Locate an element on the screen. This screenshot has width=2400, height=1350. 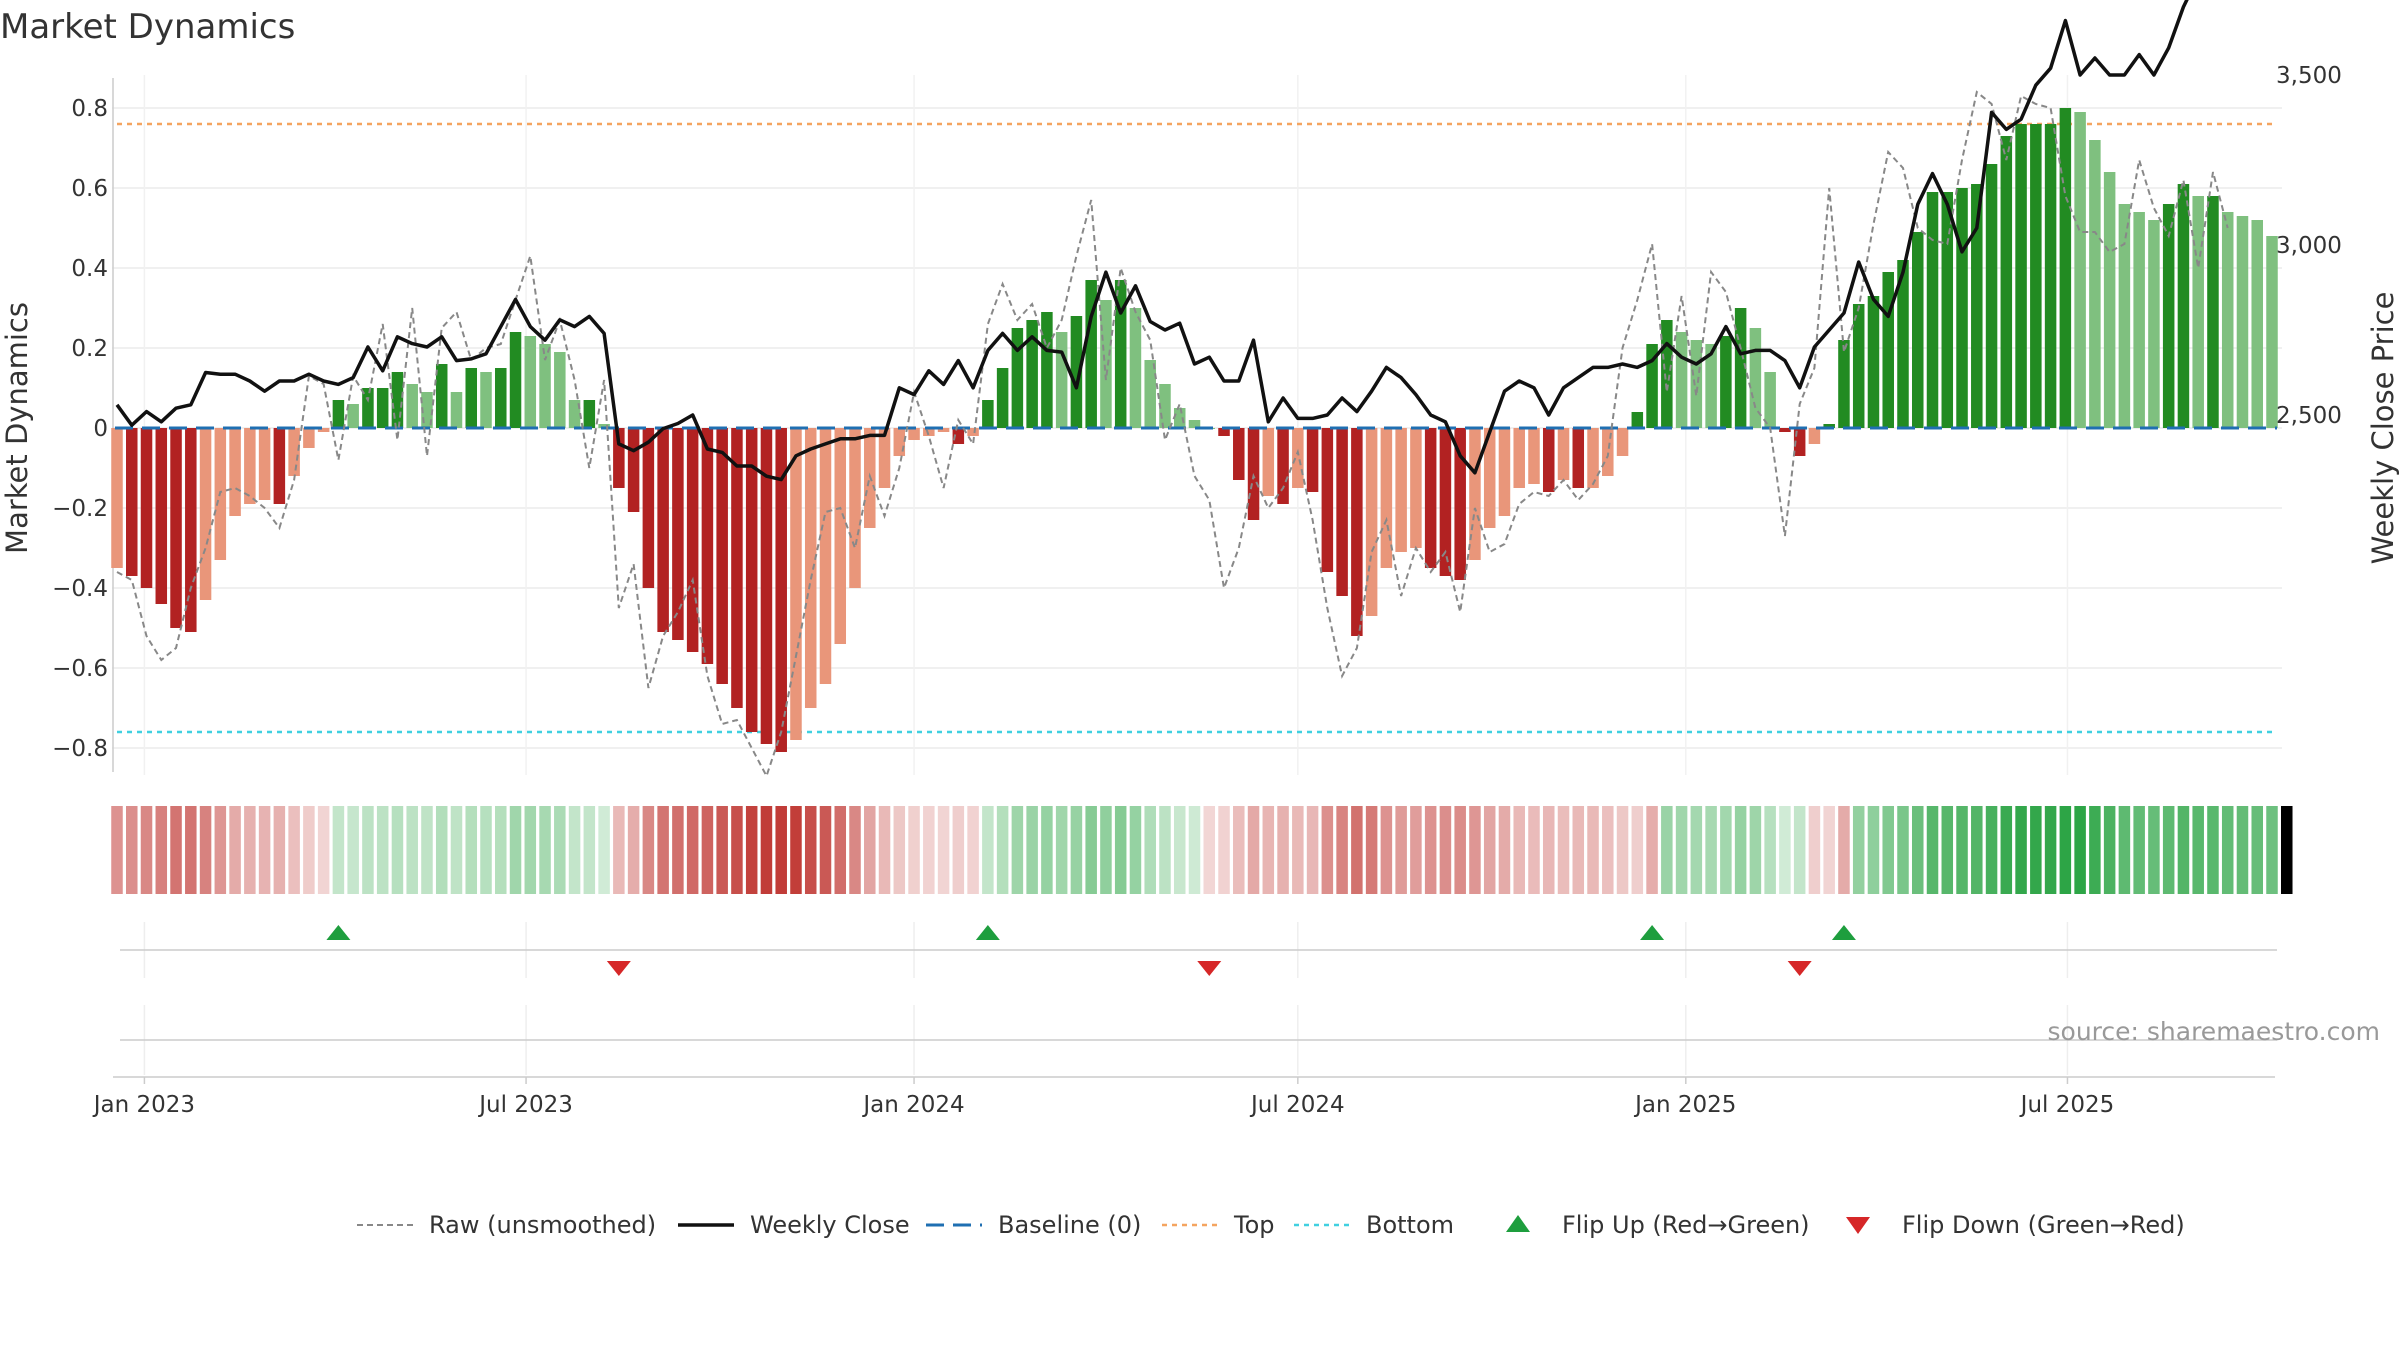
chart-title: Market Dynamics is located at coordinates (147, 27).